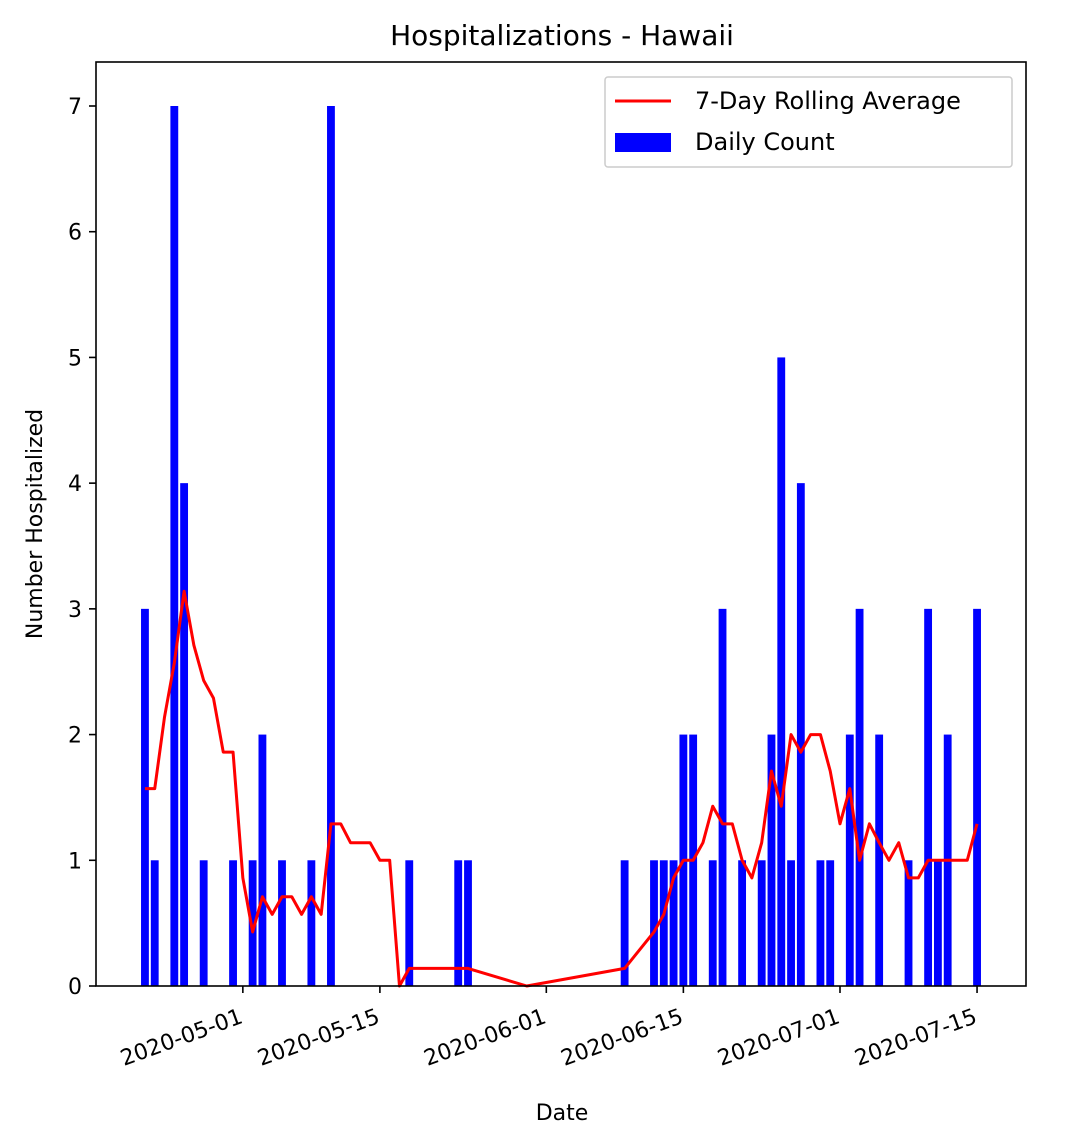 The image size is (1080, 1146). What do you see at coordinates (562, 35) in the screenshot?
I see `chart-title: Hospitalizations - Hawaii` at bounding box center [562, 35].